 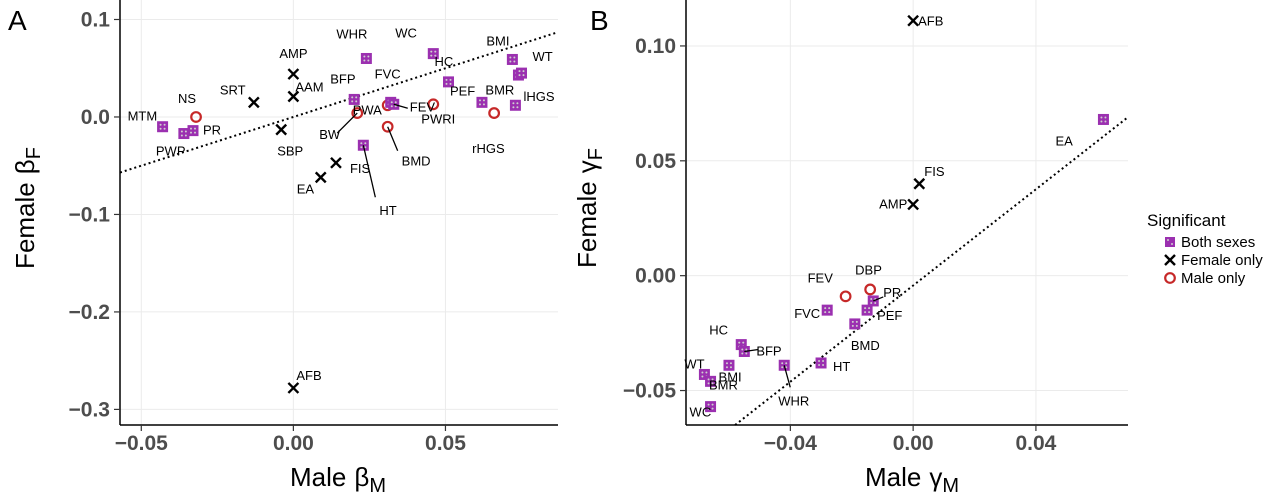 What do you see at coordinates (423, 106) in the screenshot?
I see `point-label-fev: FEV` at bounding box center [423, 106].